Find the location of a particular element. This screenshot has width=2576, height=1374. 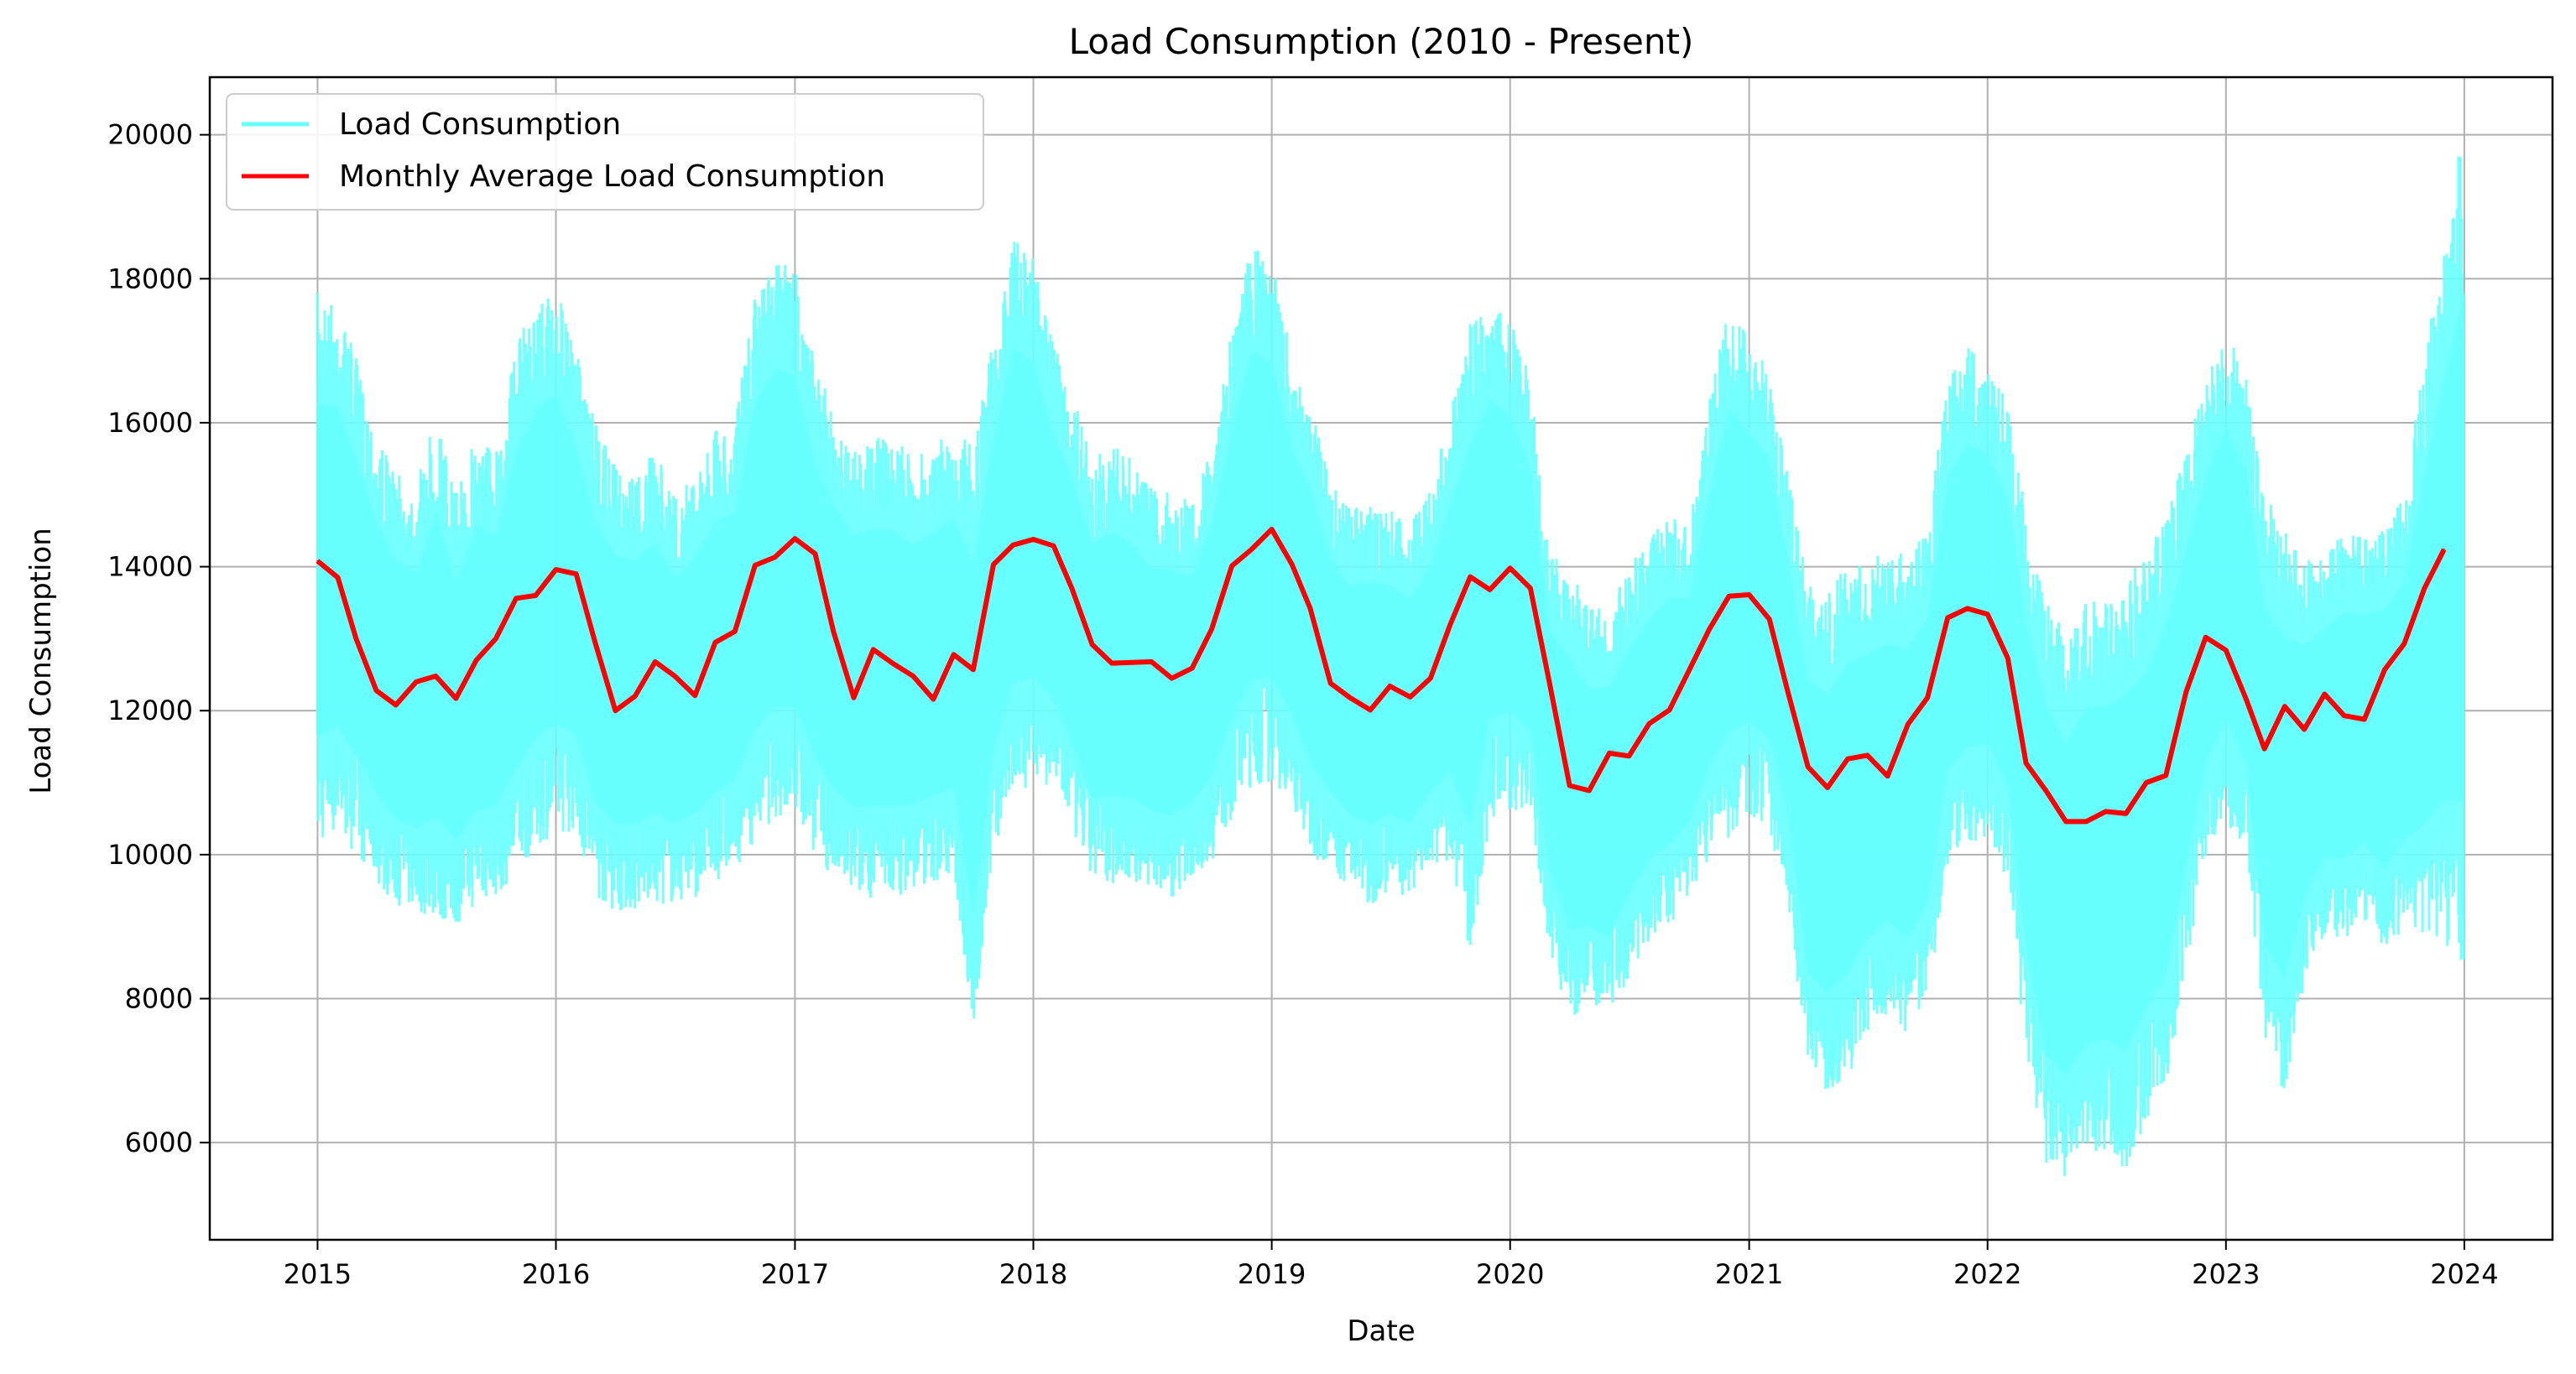

y-tick-label: 20000 is located at coordinates (150, 135).